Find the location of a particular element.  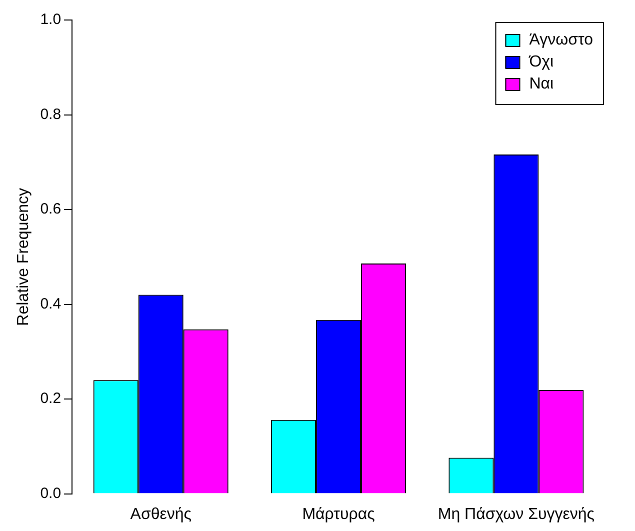

y-tick-label: 0.2 is located at coordinates (51, 399).